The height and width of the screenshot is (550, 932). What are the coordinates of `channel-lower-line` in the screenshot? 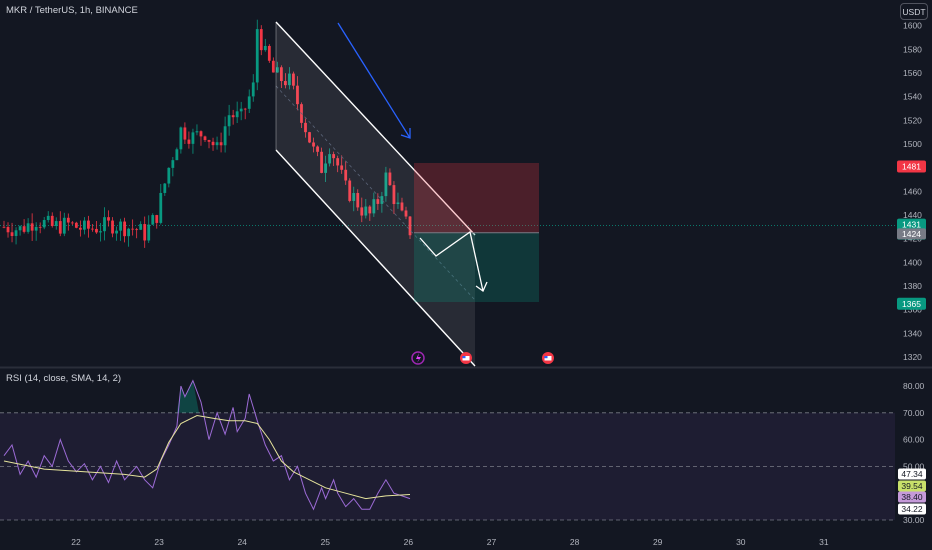 It's located at (375, 258).